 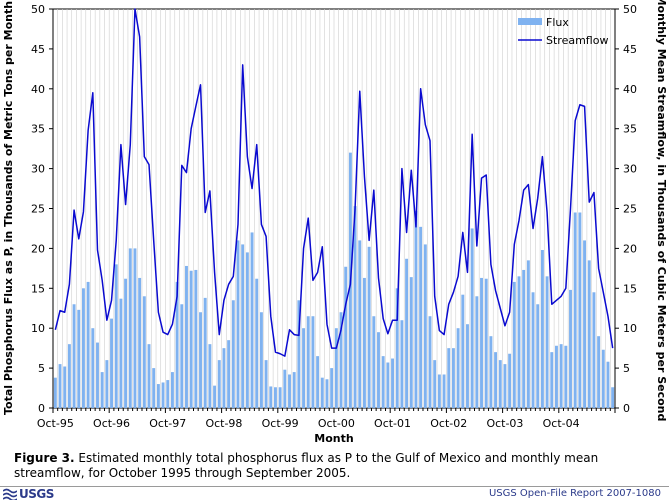 I want to click on x-tick-label: Oct-98, so click(x=223, y=423).